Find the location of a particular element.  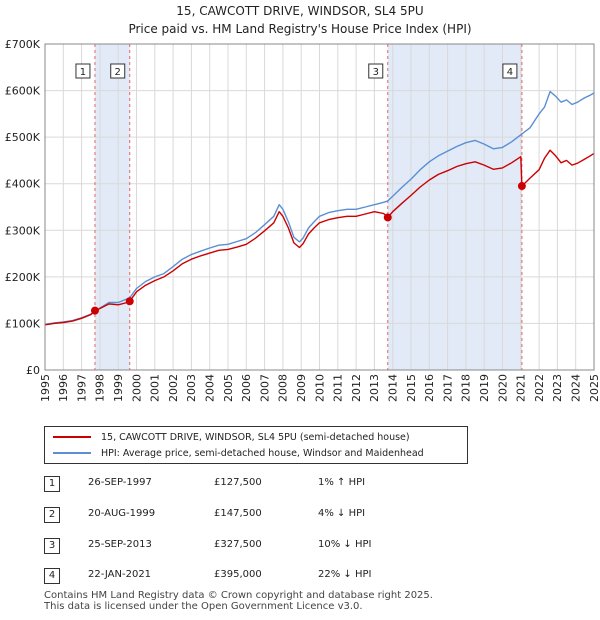

x-tick-label: 2017 is located at coordinates (447, 388).